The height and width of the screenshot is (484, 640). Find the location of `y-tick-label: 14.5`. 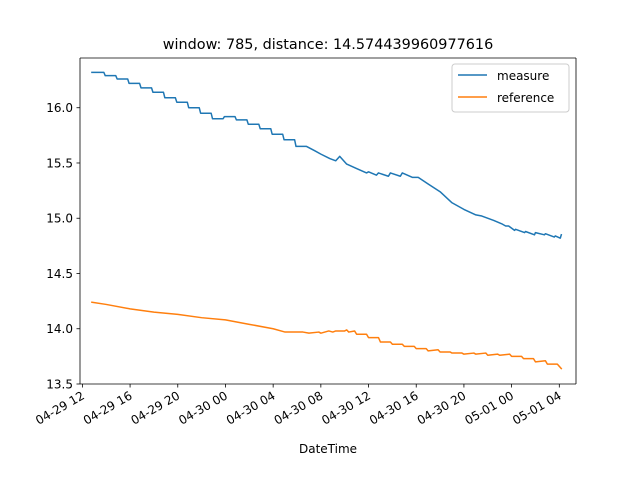

y-tick-label: 14.5 is located at coordinates (59, 274).